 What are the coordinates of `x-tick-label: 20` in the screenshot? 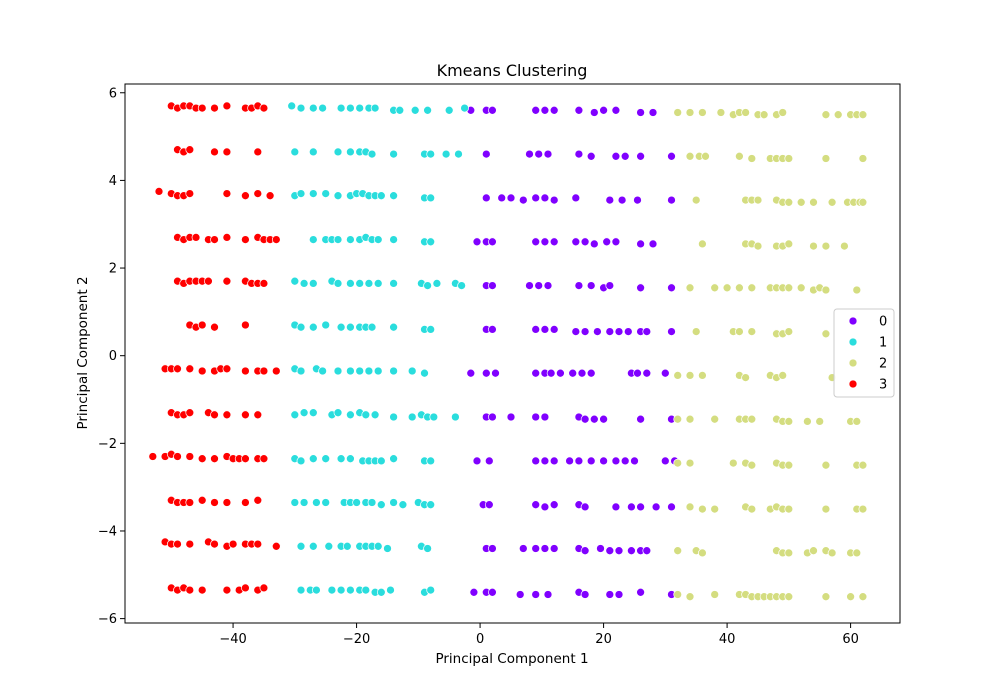 It's located at (603, 639).